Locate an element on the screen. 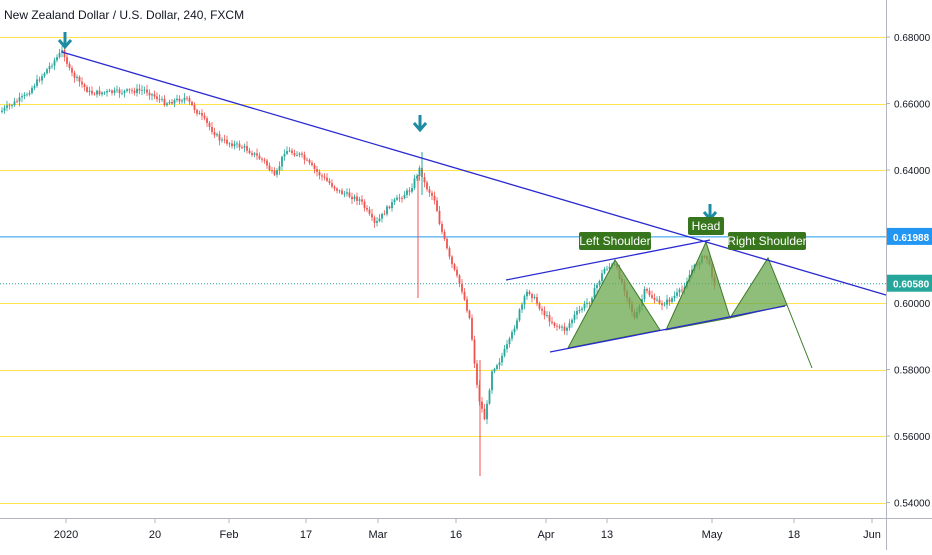 Image resolution: width=932 pixels, height=555 pixels. neckline-upper is located at coordinates (608, 260).